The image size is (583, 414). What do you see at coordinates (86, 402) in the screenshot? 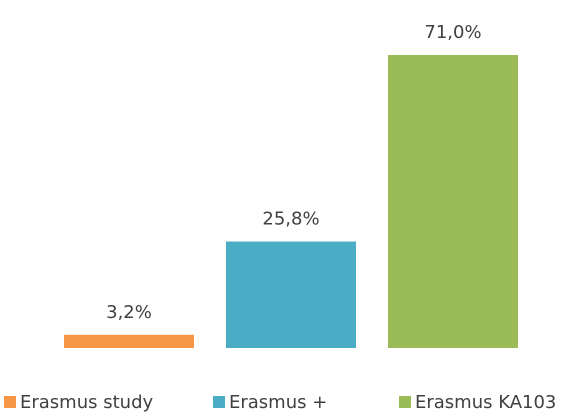
I see `legend-label: Erasmus study` at bounding box center [86, 402].